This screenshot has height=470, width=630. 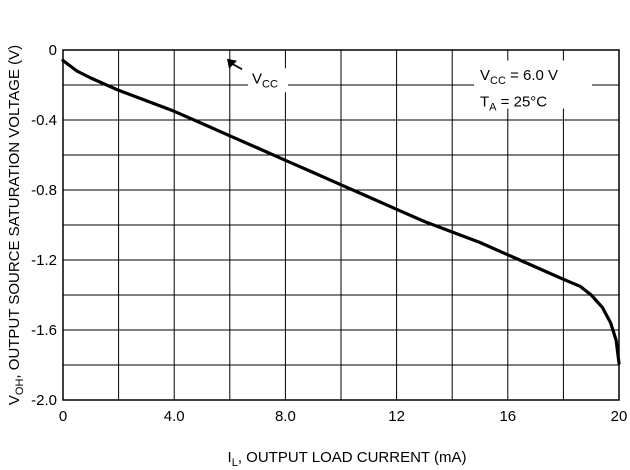 I want to click on y-tick-label: 0, so click(x=53, y=50).